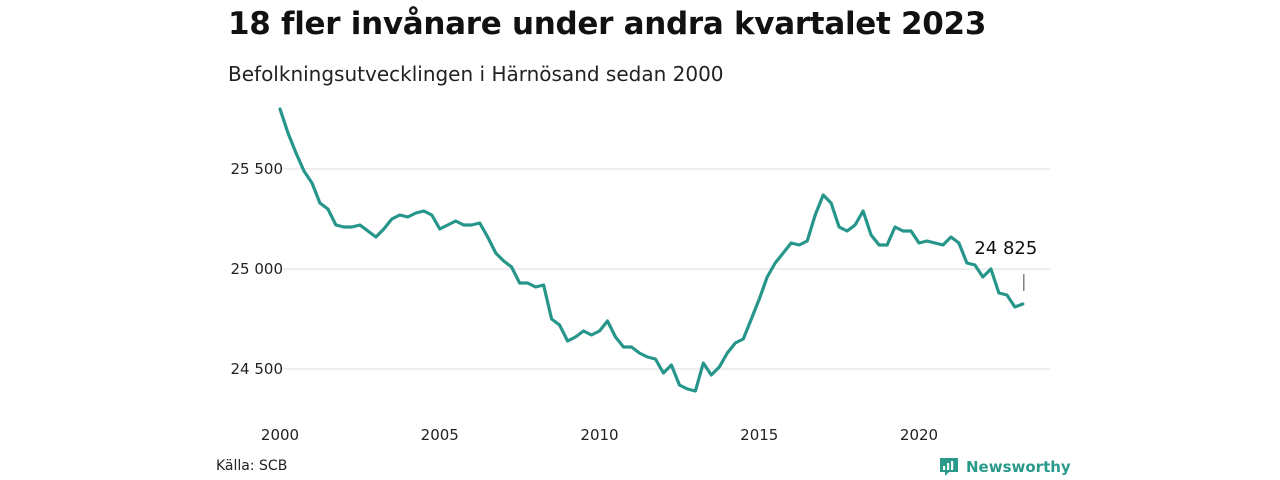 Image resolution: width=1280 pixels, height=480 pixels. I want to click on x-tick-label: 2010, so click(599, 435).